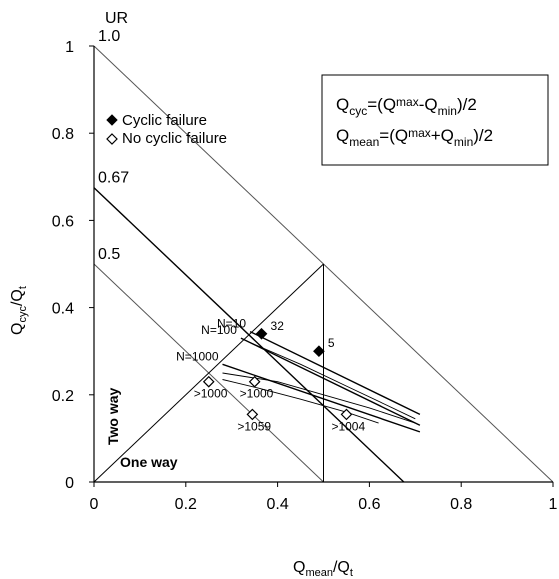 The width and height of the screenshot is (559, 579). Describe the element at coordinates (369, 504) in the screenshot. I see `x-tick-label: 0.6` at that location.